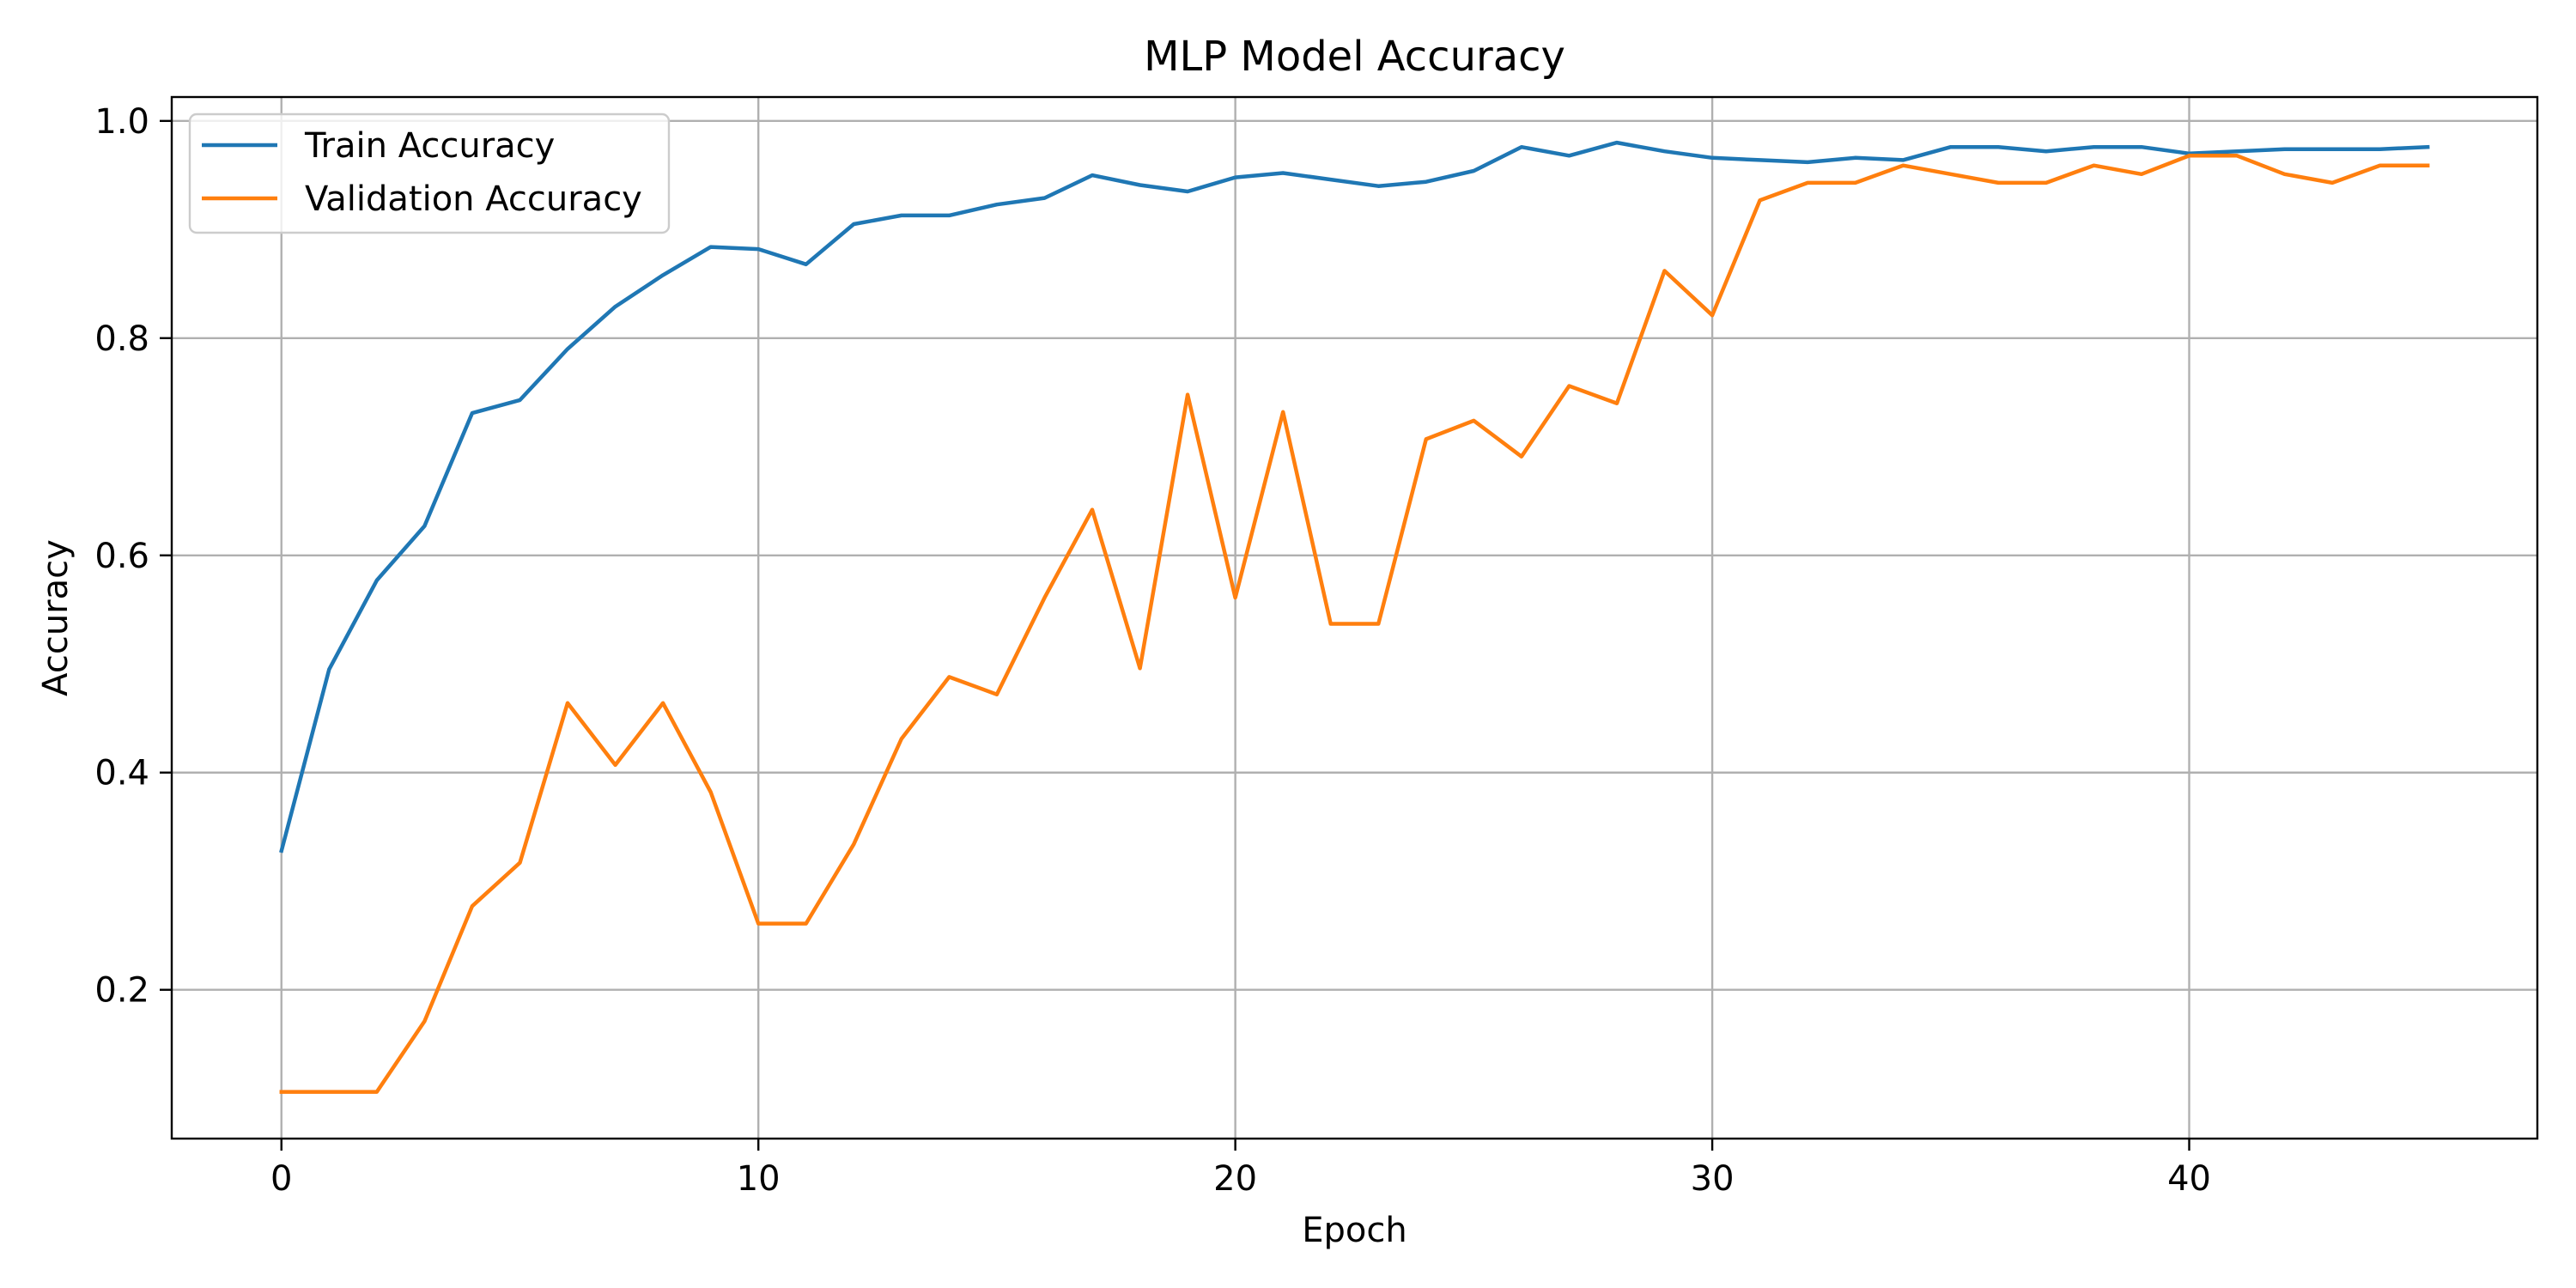 Image resolution: width=2576 pixels, height=1288 pixels. Describe the element at coordinates (1354, 57) in the screenshot. I see `chart-title: MLP Model Accuracy` at that location.